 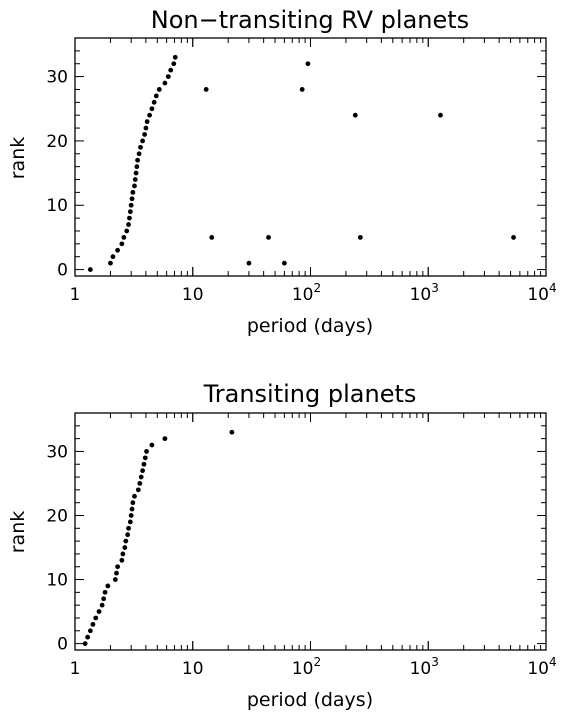 What do you see at coordinates (306, 667) in the screenshot?
I see `x-tick-label: 10²` at bounding box center [306, 667].